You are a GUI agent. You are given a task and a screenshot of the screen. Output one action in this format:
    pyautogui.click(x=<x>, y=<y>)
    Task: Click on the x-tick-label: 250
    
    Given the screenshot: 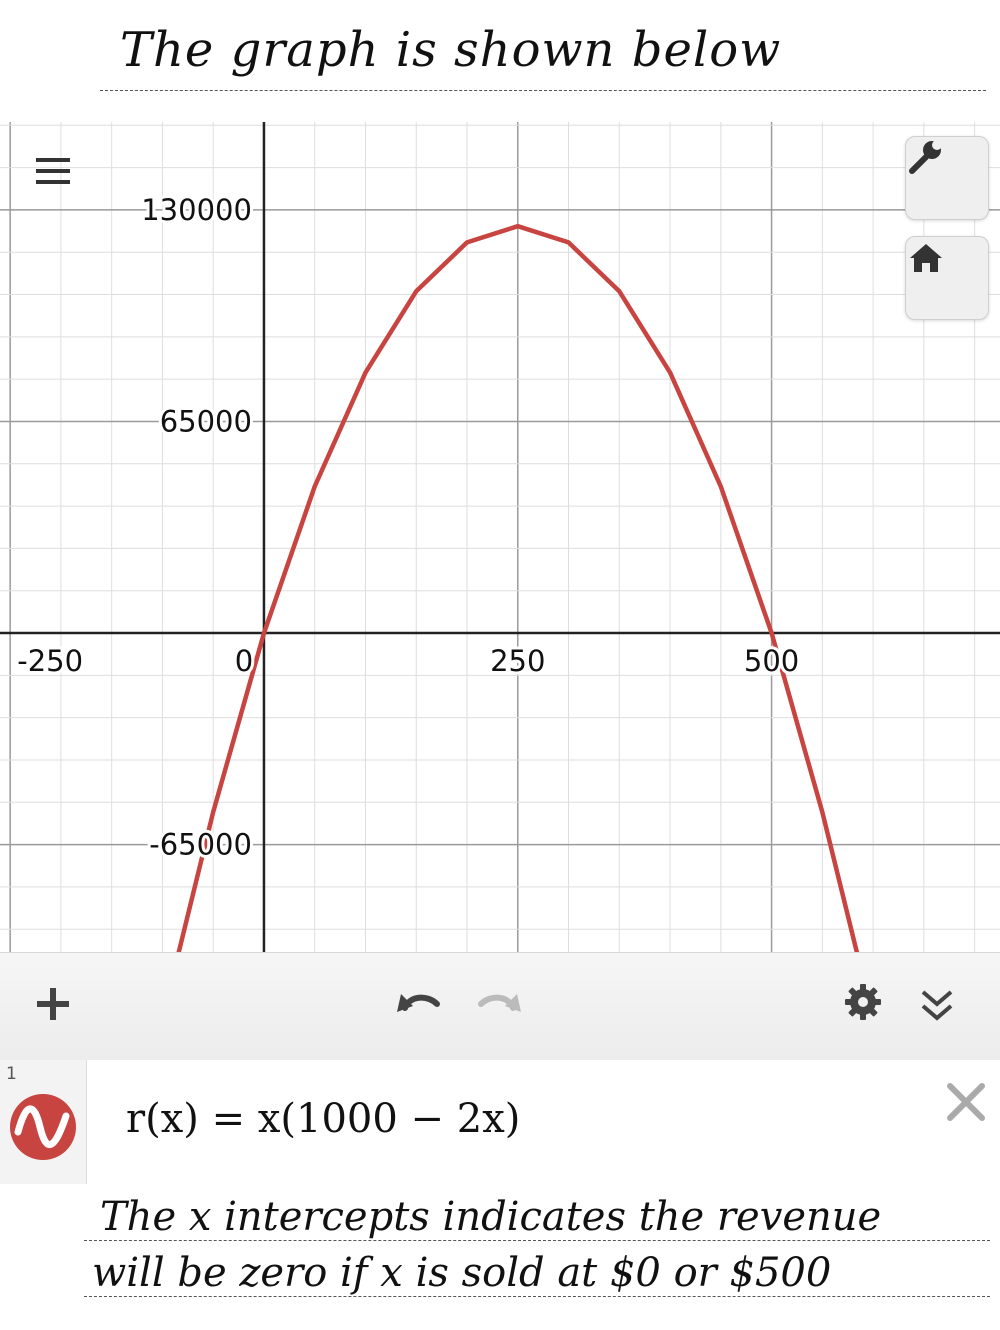 What is the action you would take?
    pyautogui.click(x=517, y=661)
    